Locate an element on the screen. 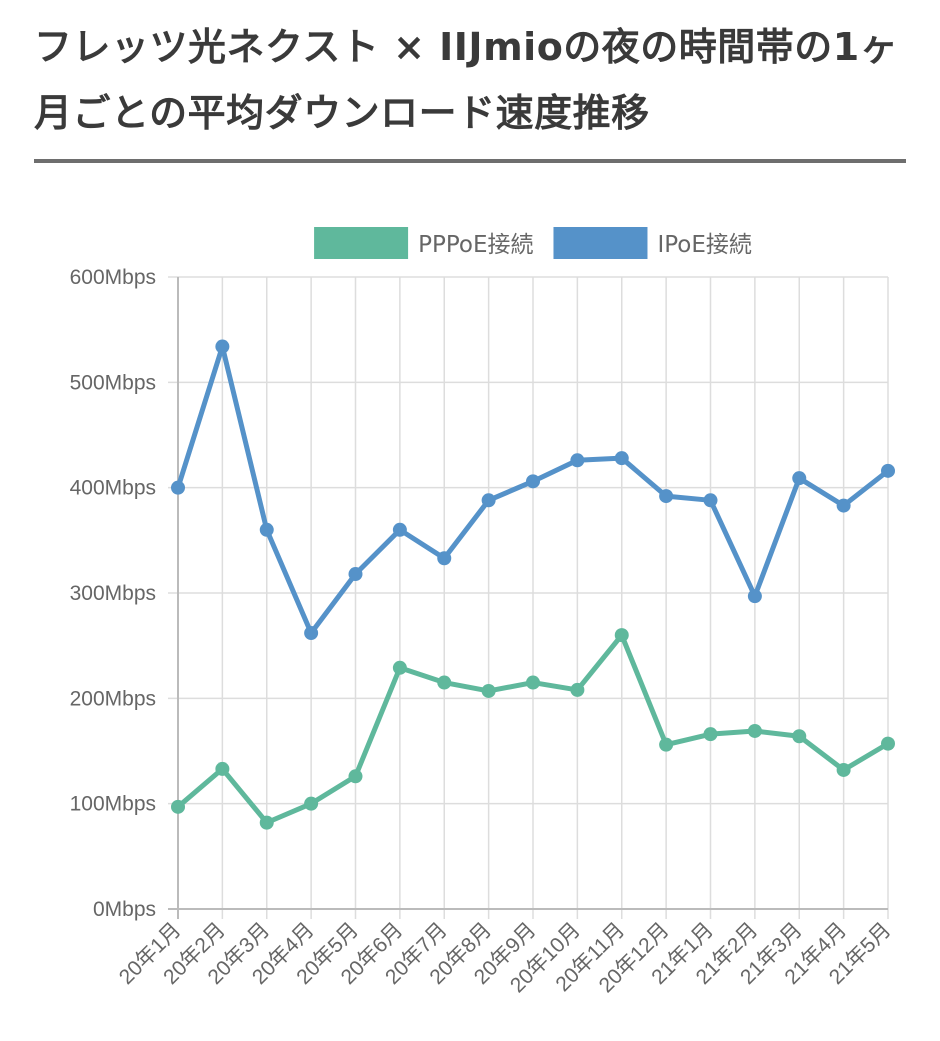 The width and height of the screenshot is (940, 1041). y-tick-label: 300Mbps is located at coordinates (113, 593).